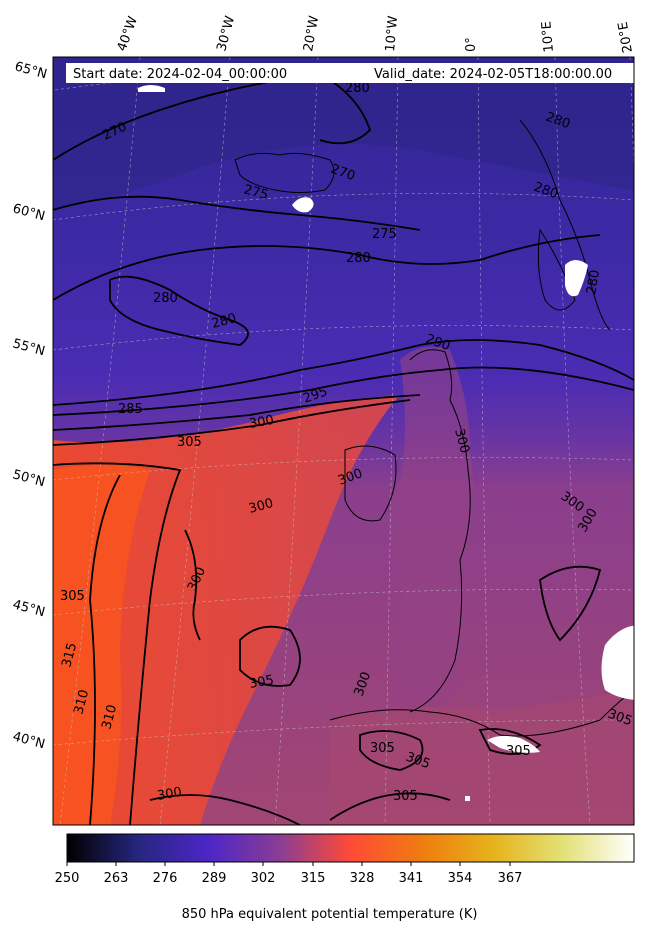  Describe the element at coordinates (30, 405) in the screenshot. I see `latitude-labels: 65°N 60°N 55°N 50°N 45°N 40°N` at that location.